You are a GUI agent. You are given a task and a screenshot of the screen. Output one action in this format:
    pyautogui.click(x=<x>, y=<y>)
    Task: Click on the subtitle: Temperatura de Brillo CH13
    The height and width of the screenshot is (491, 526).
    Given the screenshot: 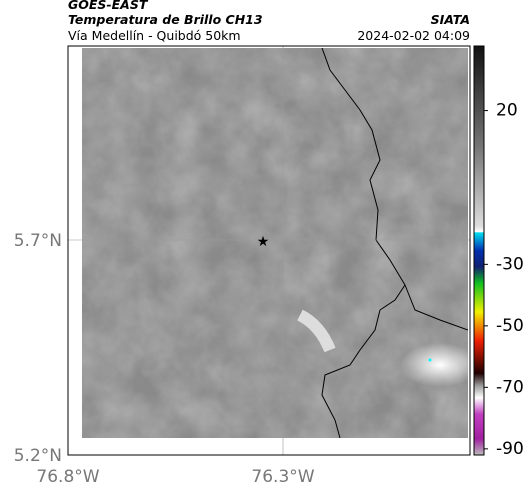 What is the action you would take?
    pyautogui.click(x=165, y=19)
    